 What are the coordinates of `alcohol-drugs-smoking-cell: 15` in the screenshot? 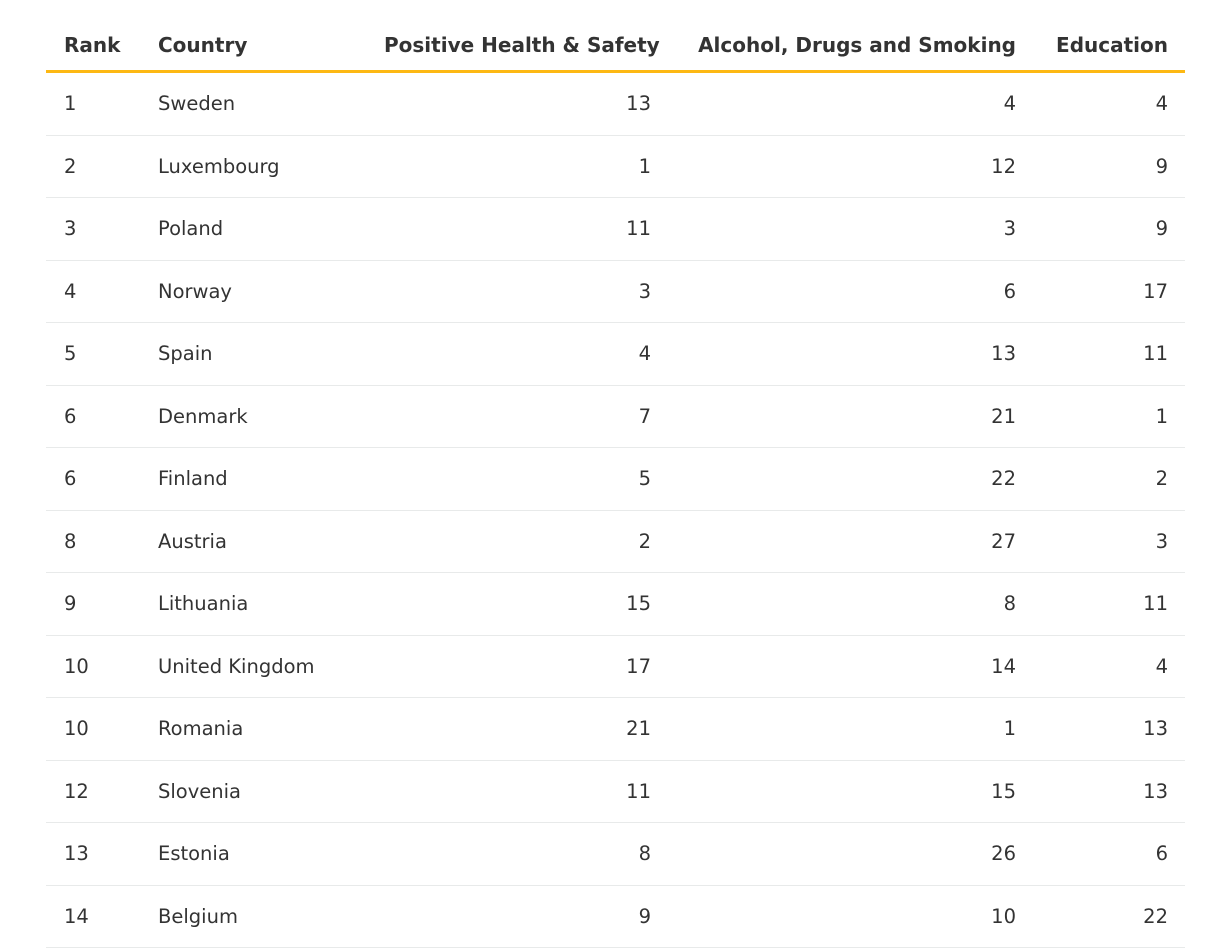 It's located at (850, 791).